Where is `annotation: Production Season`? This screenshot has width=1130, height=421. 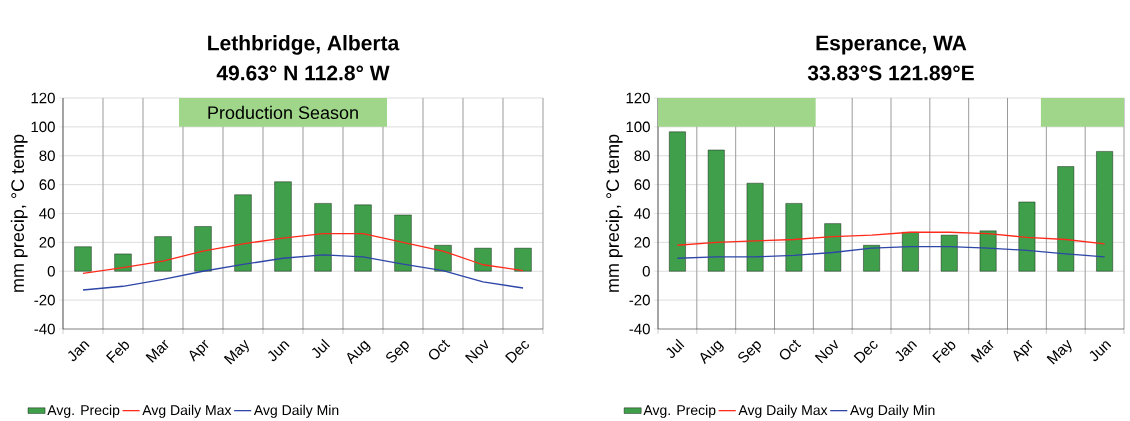
annotation: Production Season is located at coordinates (283, 112).